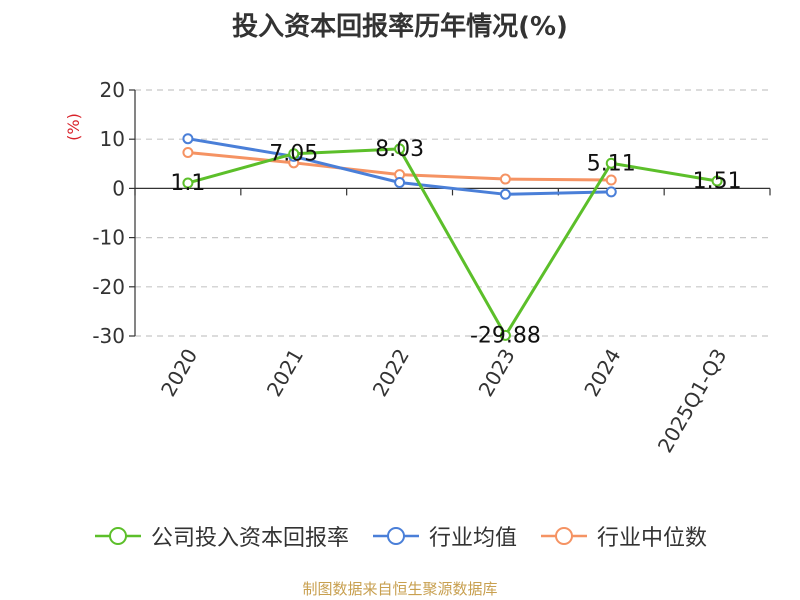 This screenshot has height=600, width=800. I want to click on y-tick-label: -20, so click(108, 287).